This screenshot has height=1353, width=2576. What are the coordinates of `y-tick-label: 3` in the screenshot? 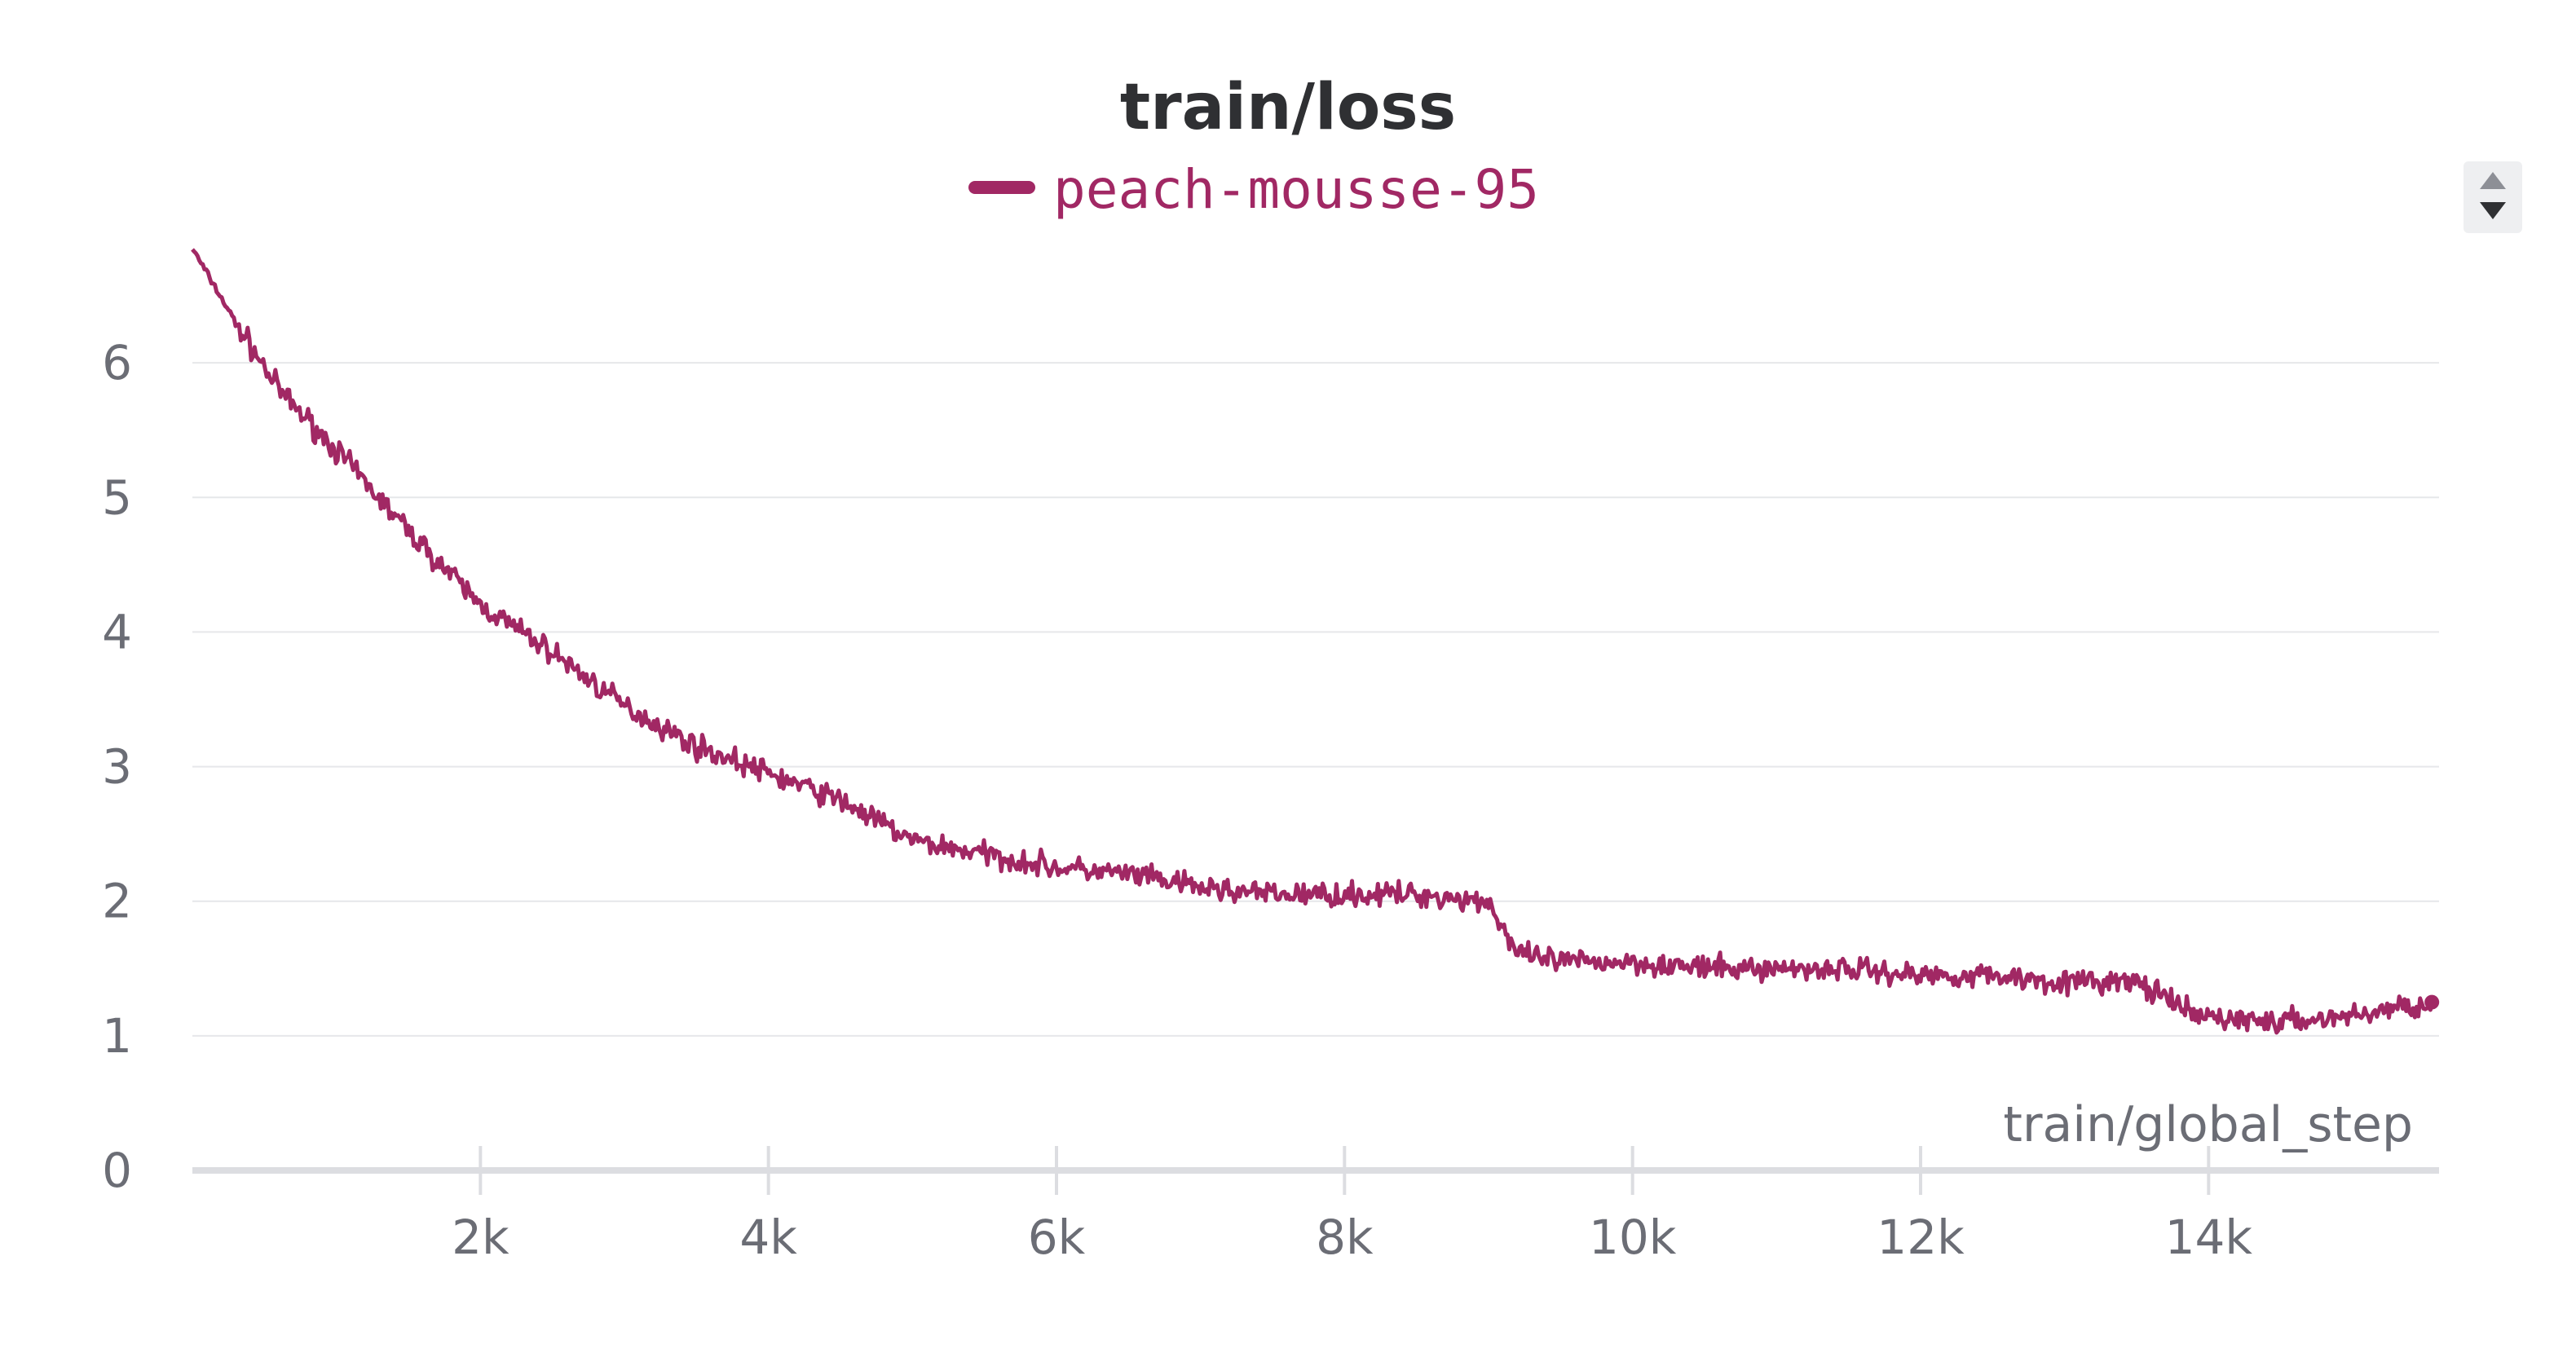 It's located at (117, 767).